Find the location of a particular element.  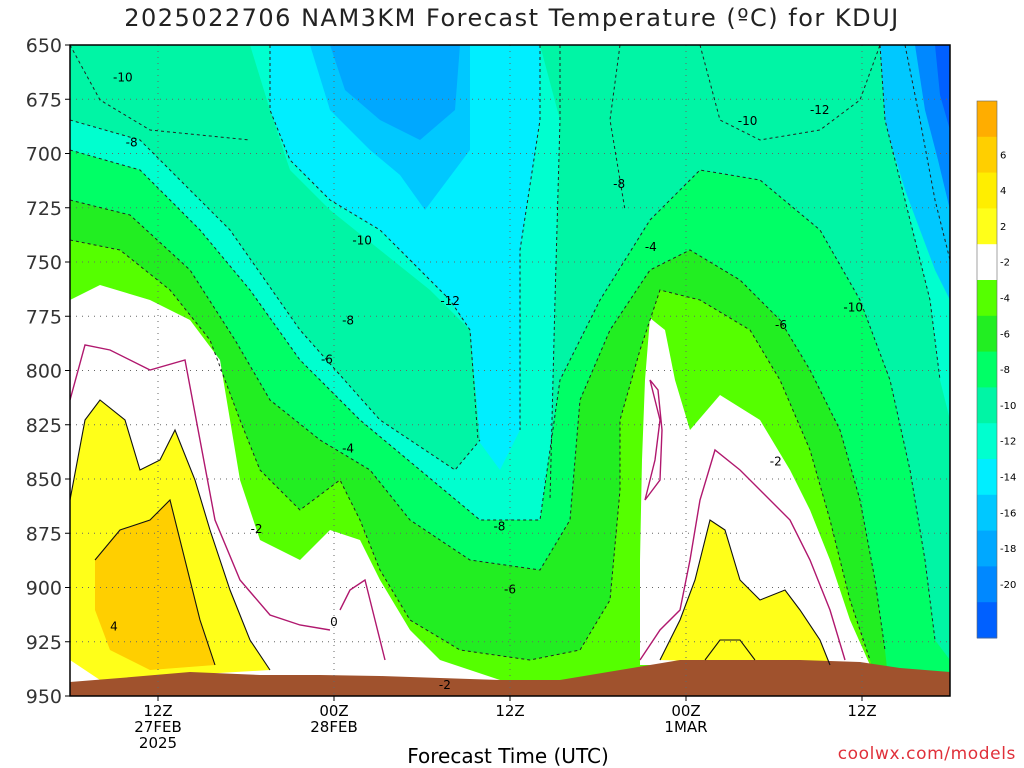

colorbar-label: -18 is located at coordinates (1008, 549).